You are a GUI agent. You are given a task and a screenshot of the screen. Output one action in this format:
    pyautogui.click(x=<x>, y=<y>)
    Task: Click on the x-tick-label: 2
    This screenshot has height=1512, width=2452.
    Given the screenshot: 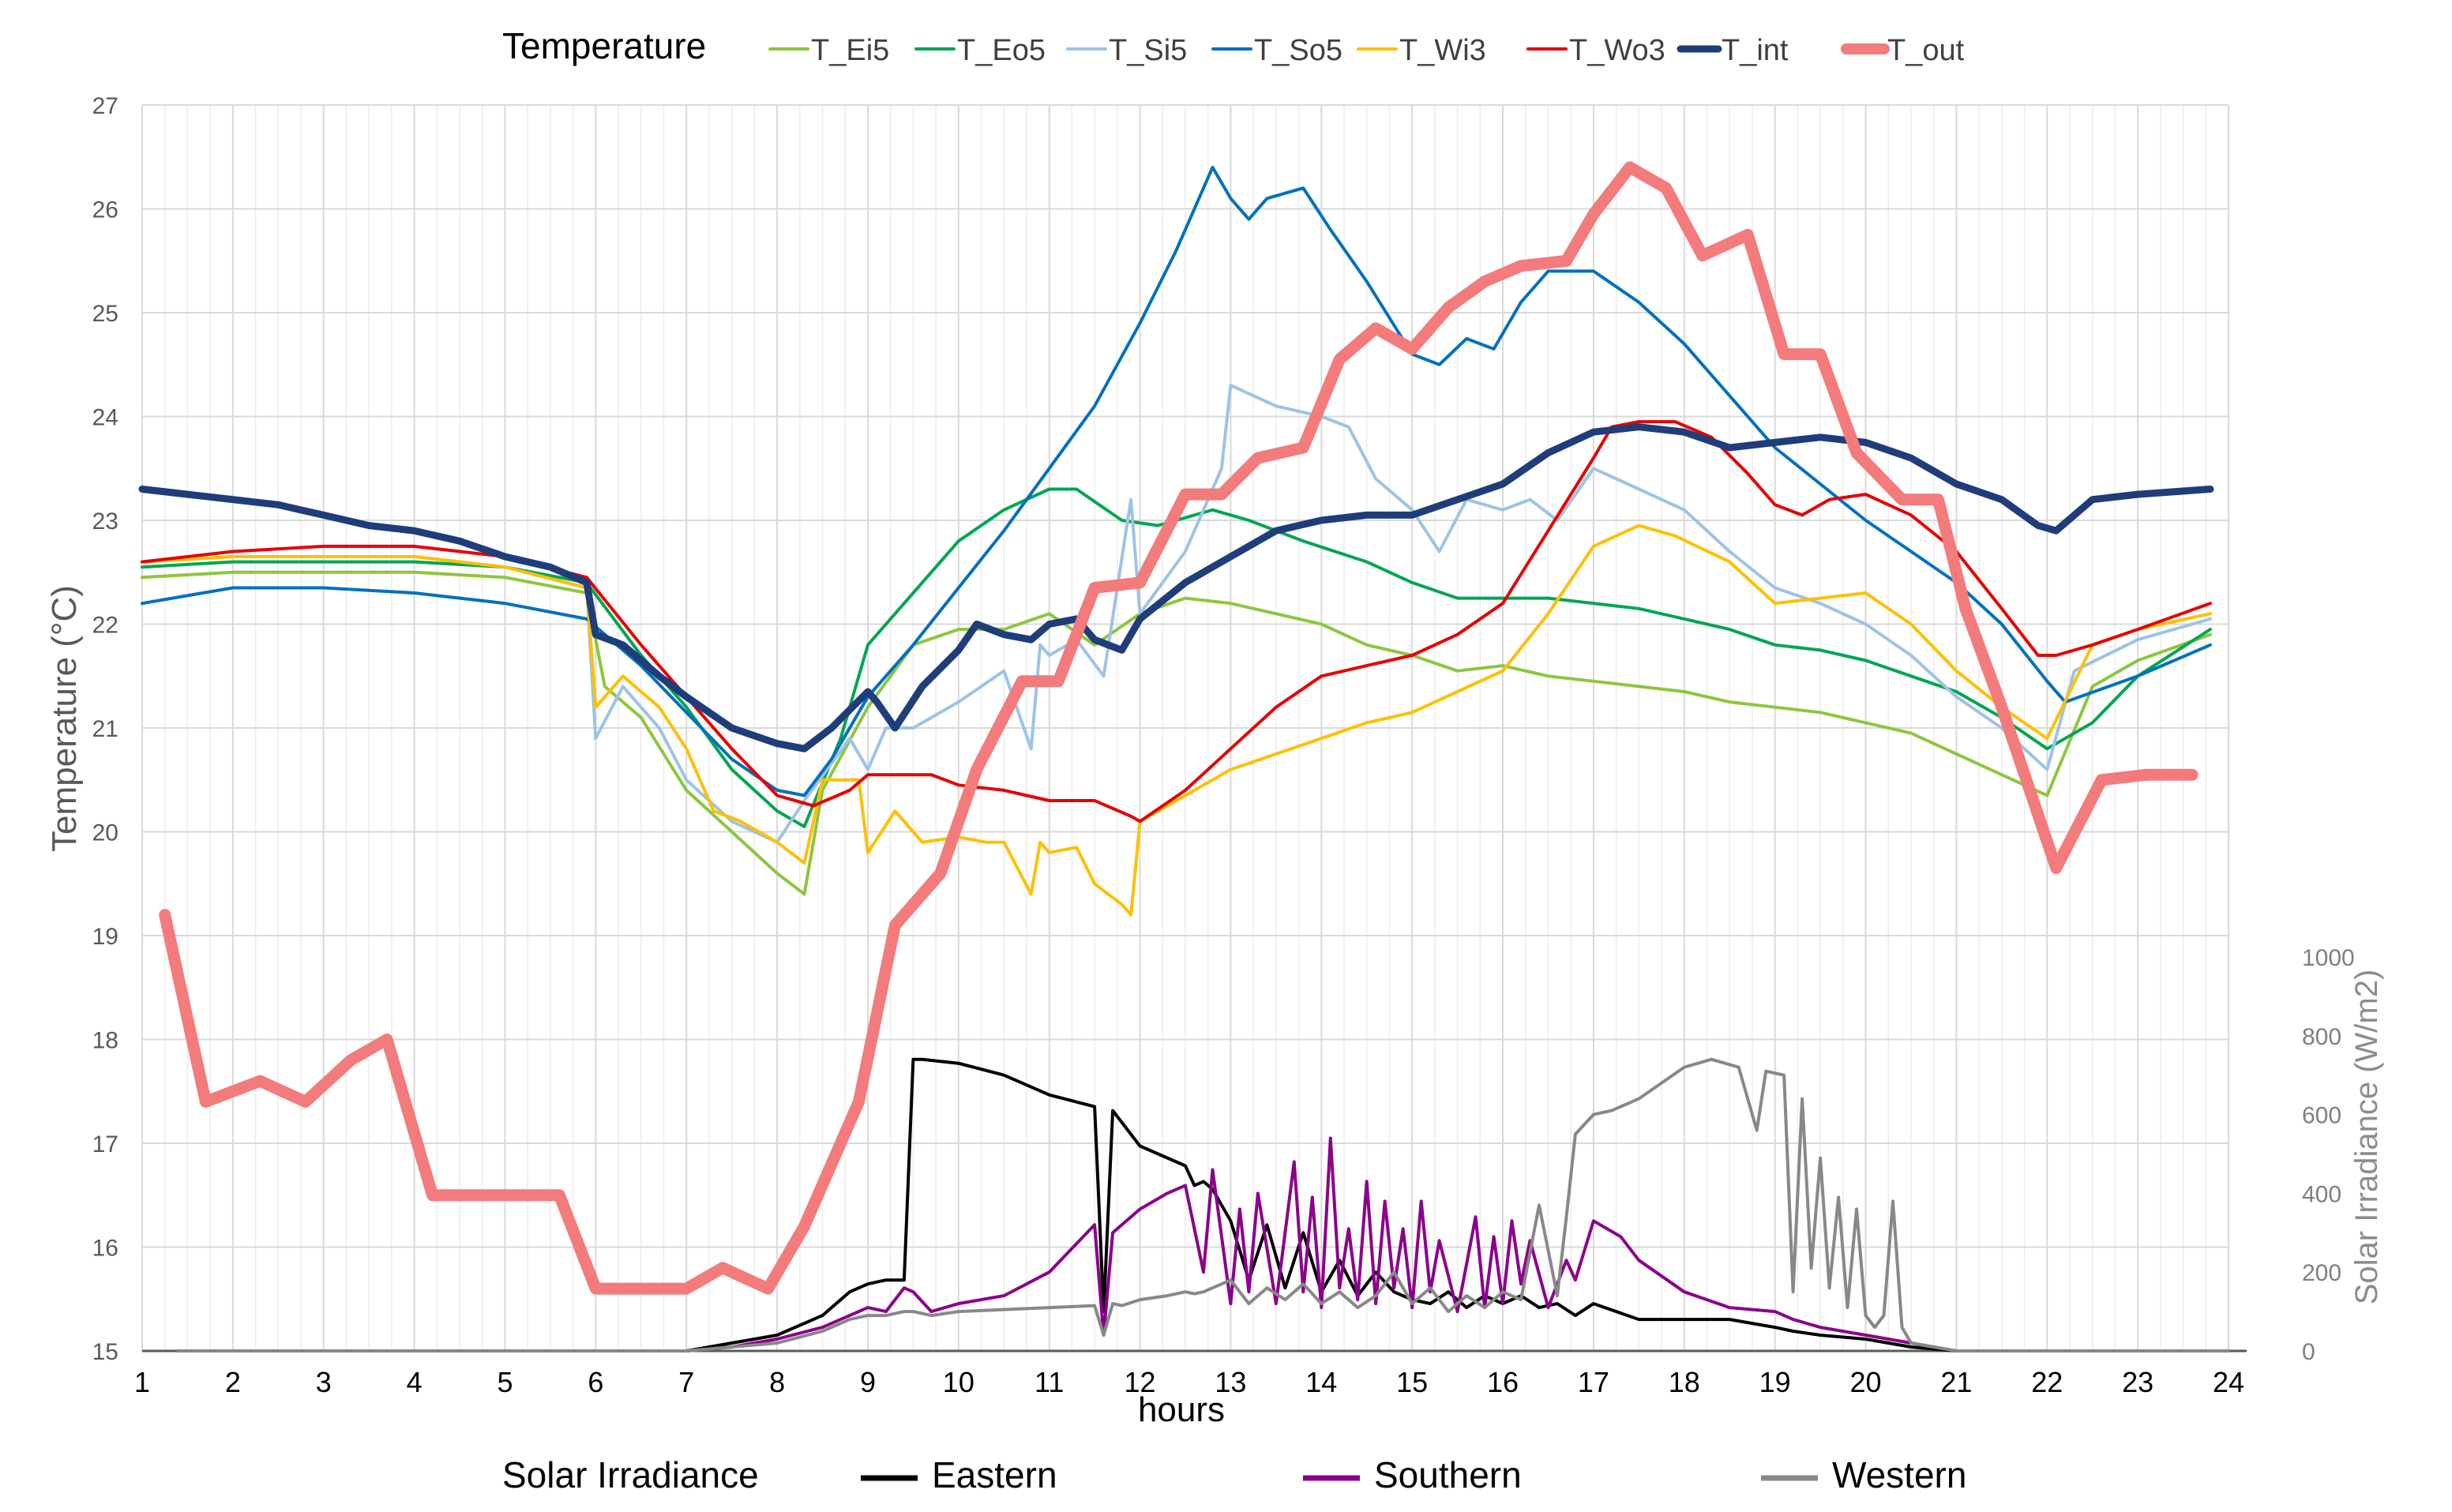 What is the action you would take?
    pyautogui.click(x=233, y=1382)
    